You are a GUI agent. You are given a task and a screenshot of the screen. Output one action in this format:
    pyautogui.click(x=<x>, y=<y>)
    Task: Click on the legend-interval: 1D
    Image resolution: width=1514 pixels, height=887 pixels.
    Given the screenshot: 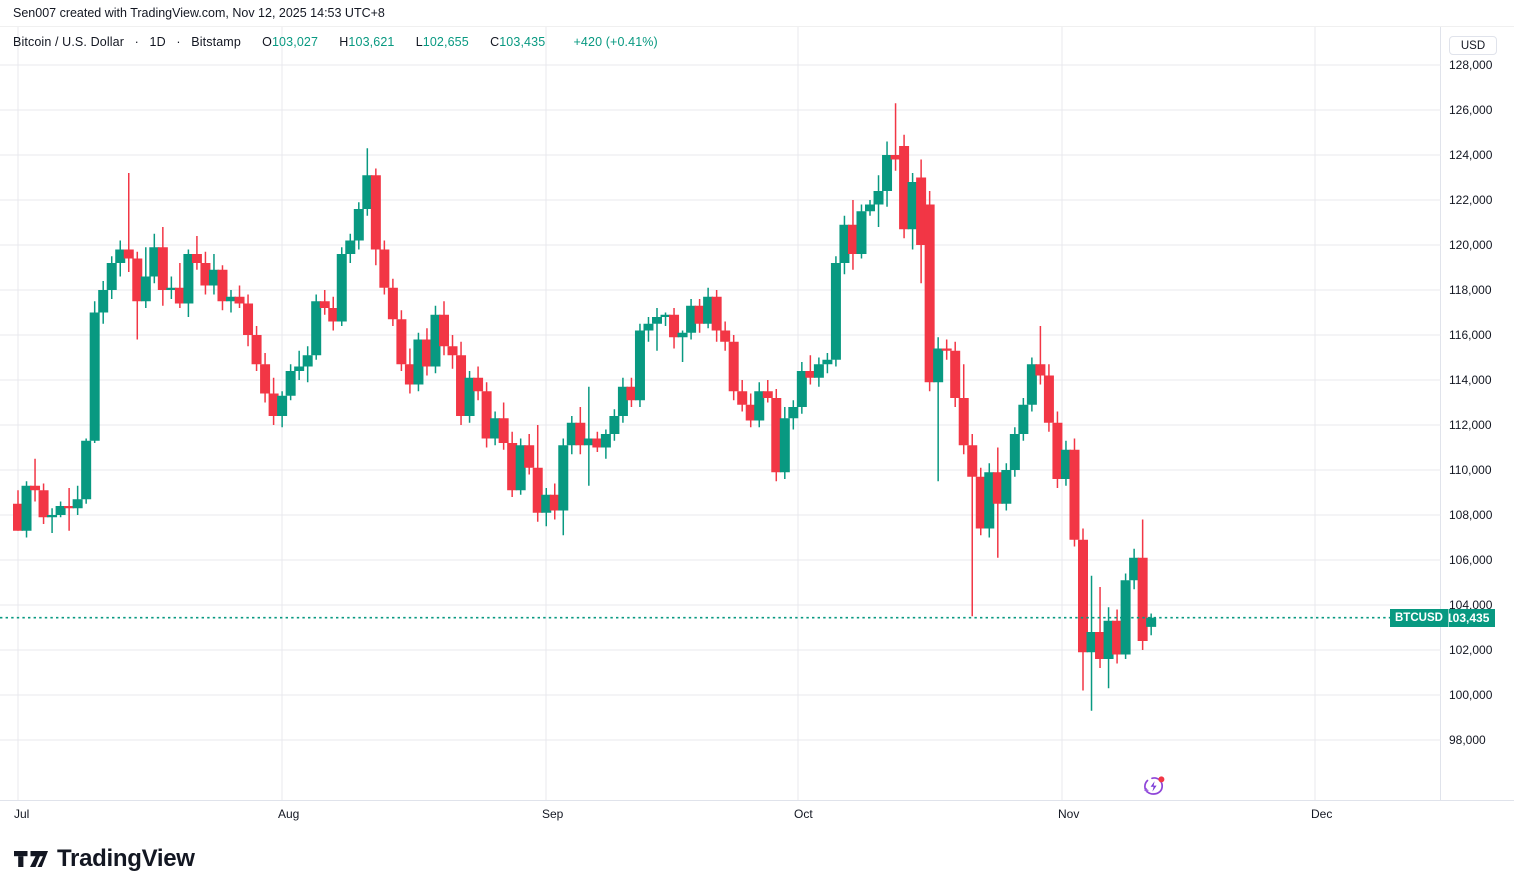 What is the action you would take?
    pyautogui.click(x=157, y=42)
    